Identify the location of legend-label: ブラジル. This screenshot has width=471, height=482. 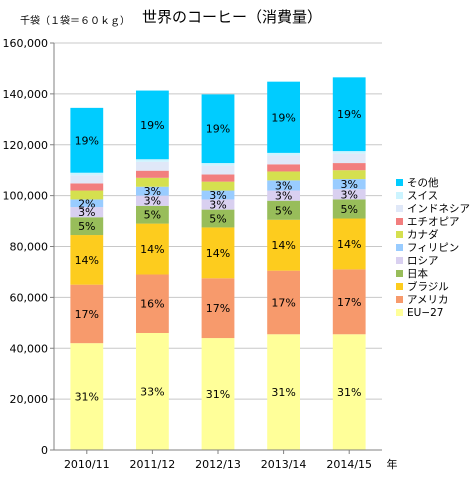
(428, 286).